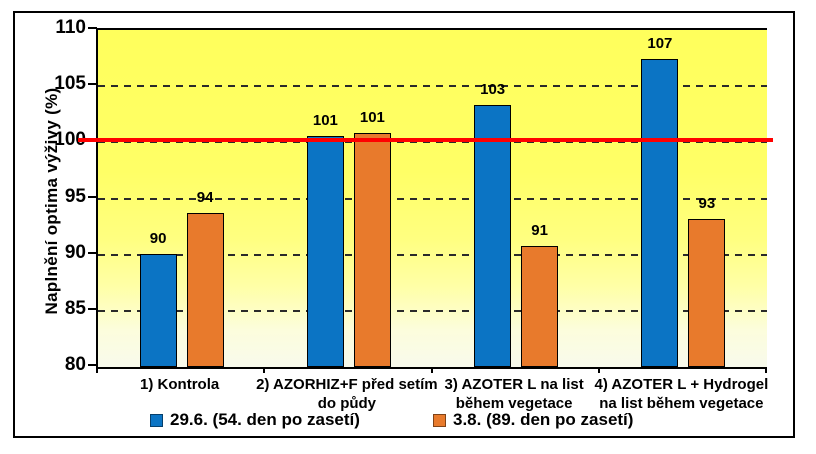 The height and width of the screenshot is (454, 816). Describe the element at coordinates (514, 394) in the screenshot. I see `x-category-label-3: 3) AZOTER L na list během vegetace` at that location.